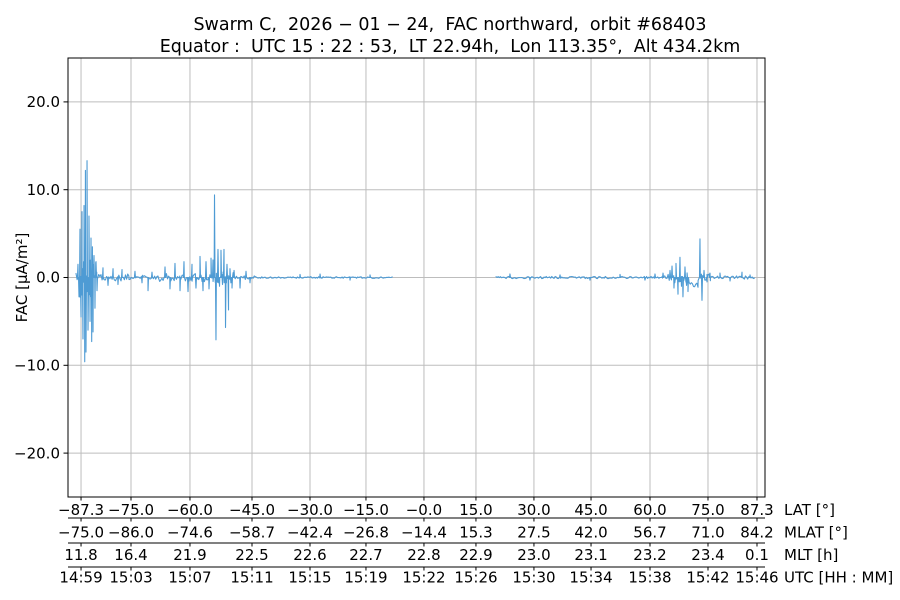 The image size is (900, 600). What do you see at coordinates (649, 510) in the screenshot?
I see `x-tick-label: 60.0` at bounding box center [649, 510].